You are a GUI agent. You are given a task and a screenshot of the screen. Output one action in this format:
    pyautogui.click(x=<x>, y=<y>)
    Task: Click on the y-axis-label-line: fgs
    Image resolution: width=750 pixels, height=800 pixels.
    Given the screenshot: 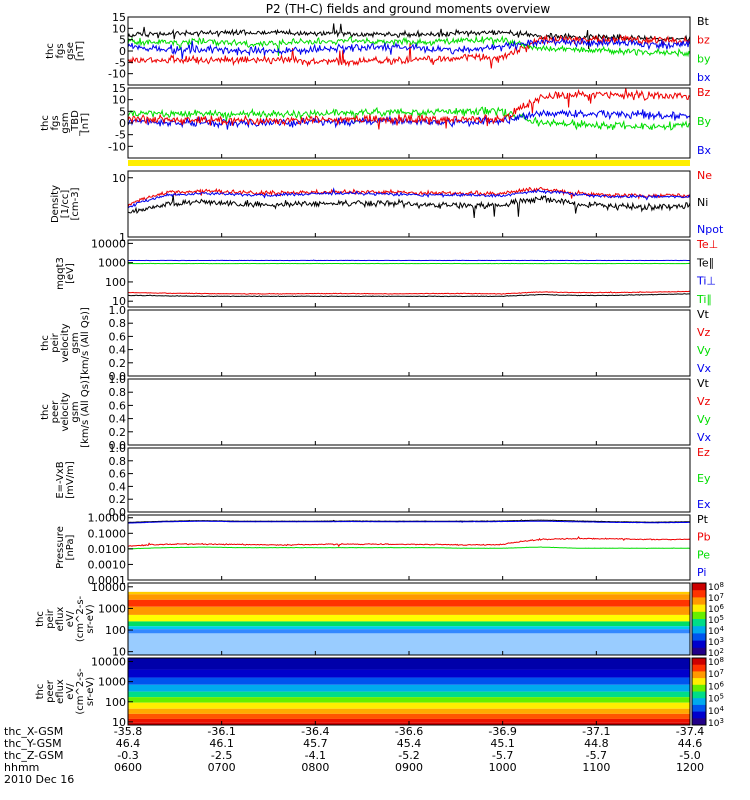 What is the action you would take?
    pyautogui.click(x=55, y=122)
    